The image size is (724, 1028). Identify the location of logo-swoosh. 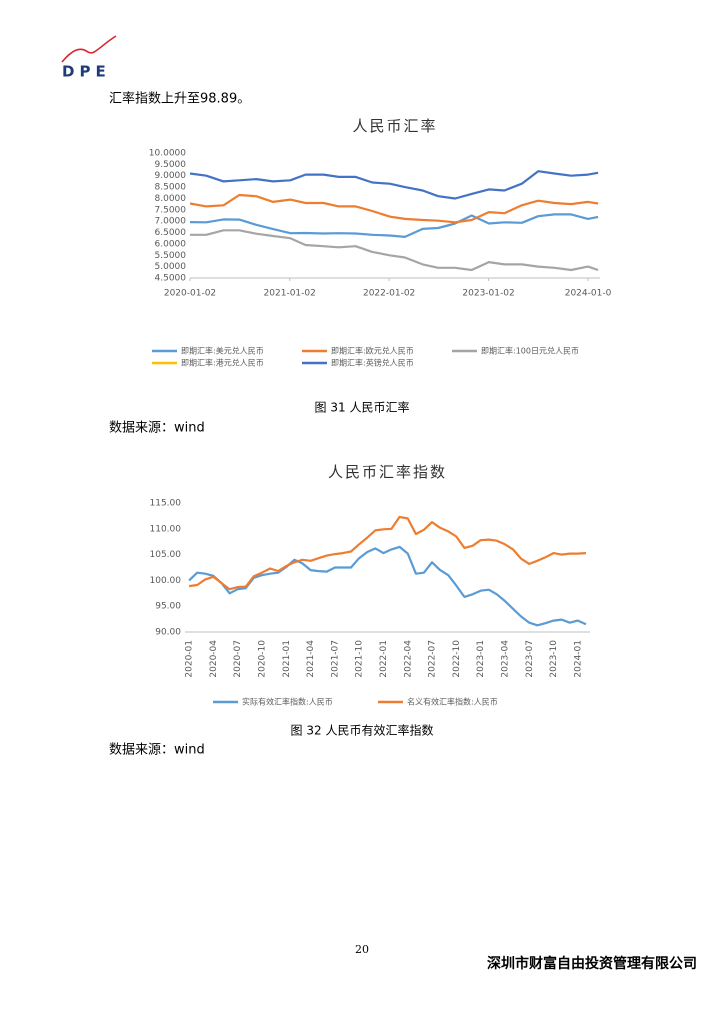
(89, 49).